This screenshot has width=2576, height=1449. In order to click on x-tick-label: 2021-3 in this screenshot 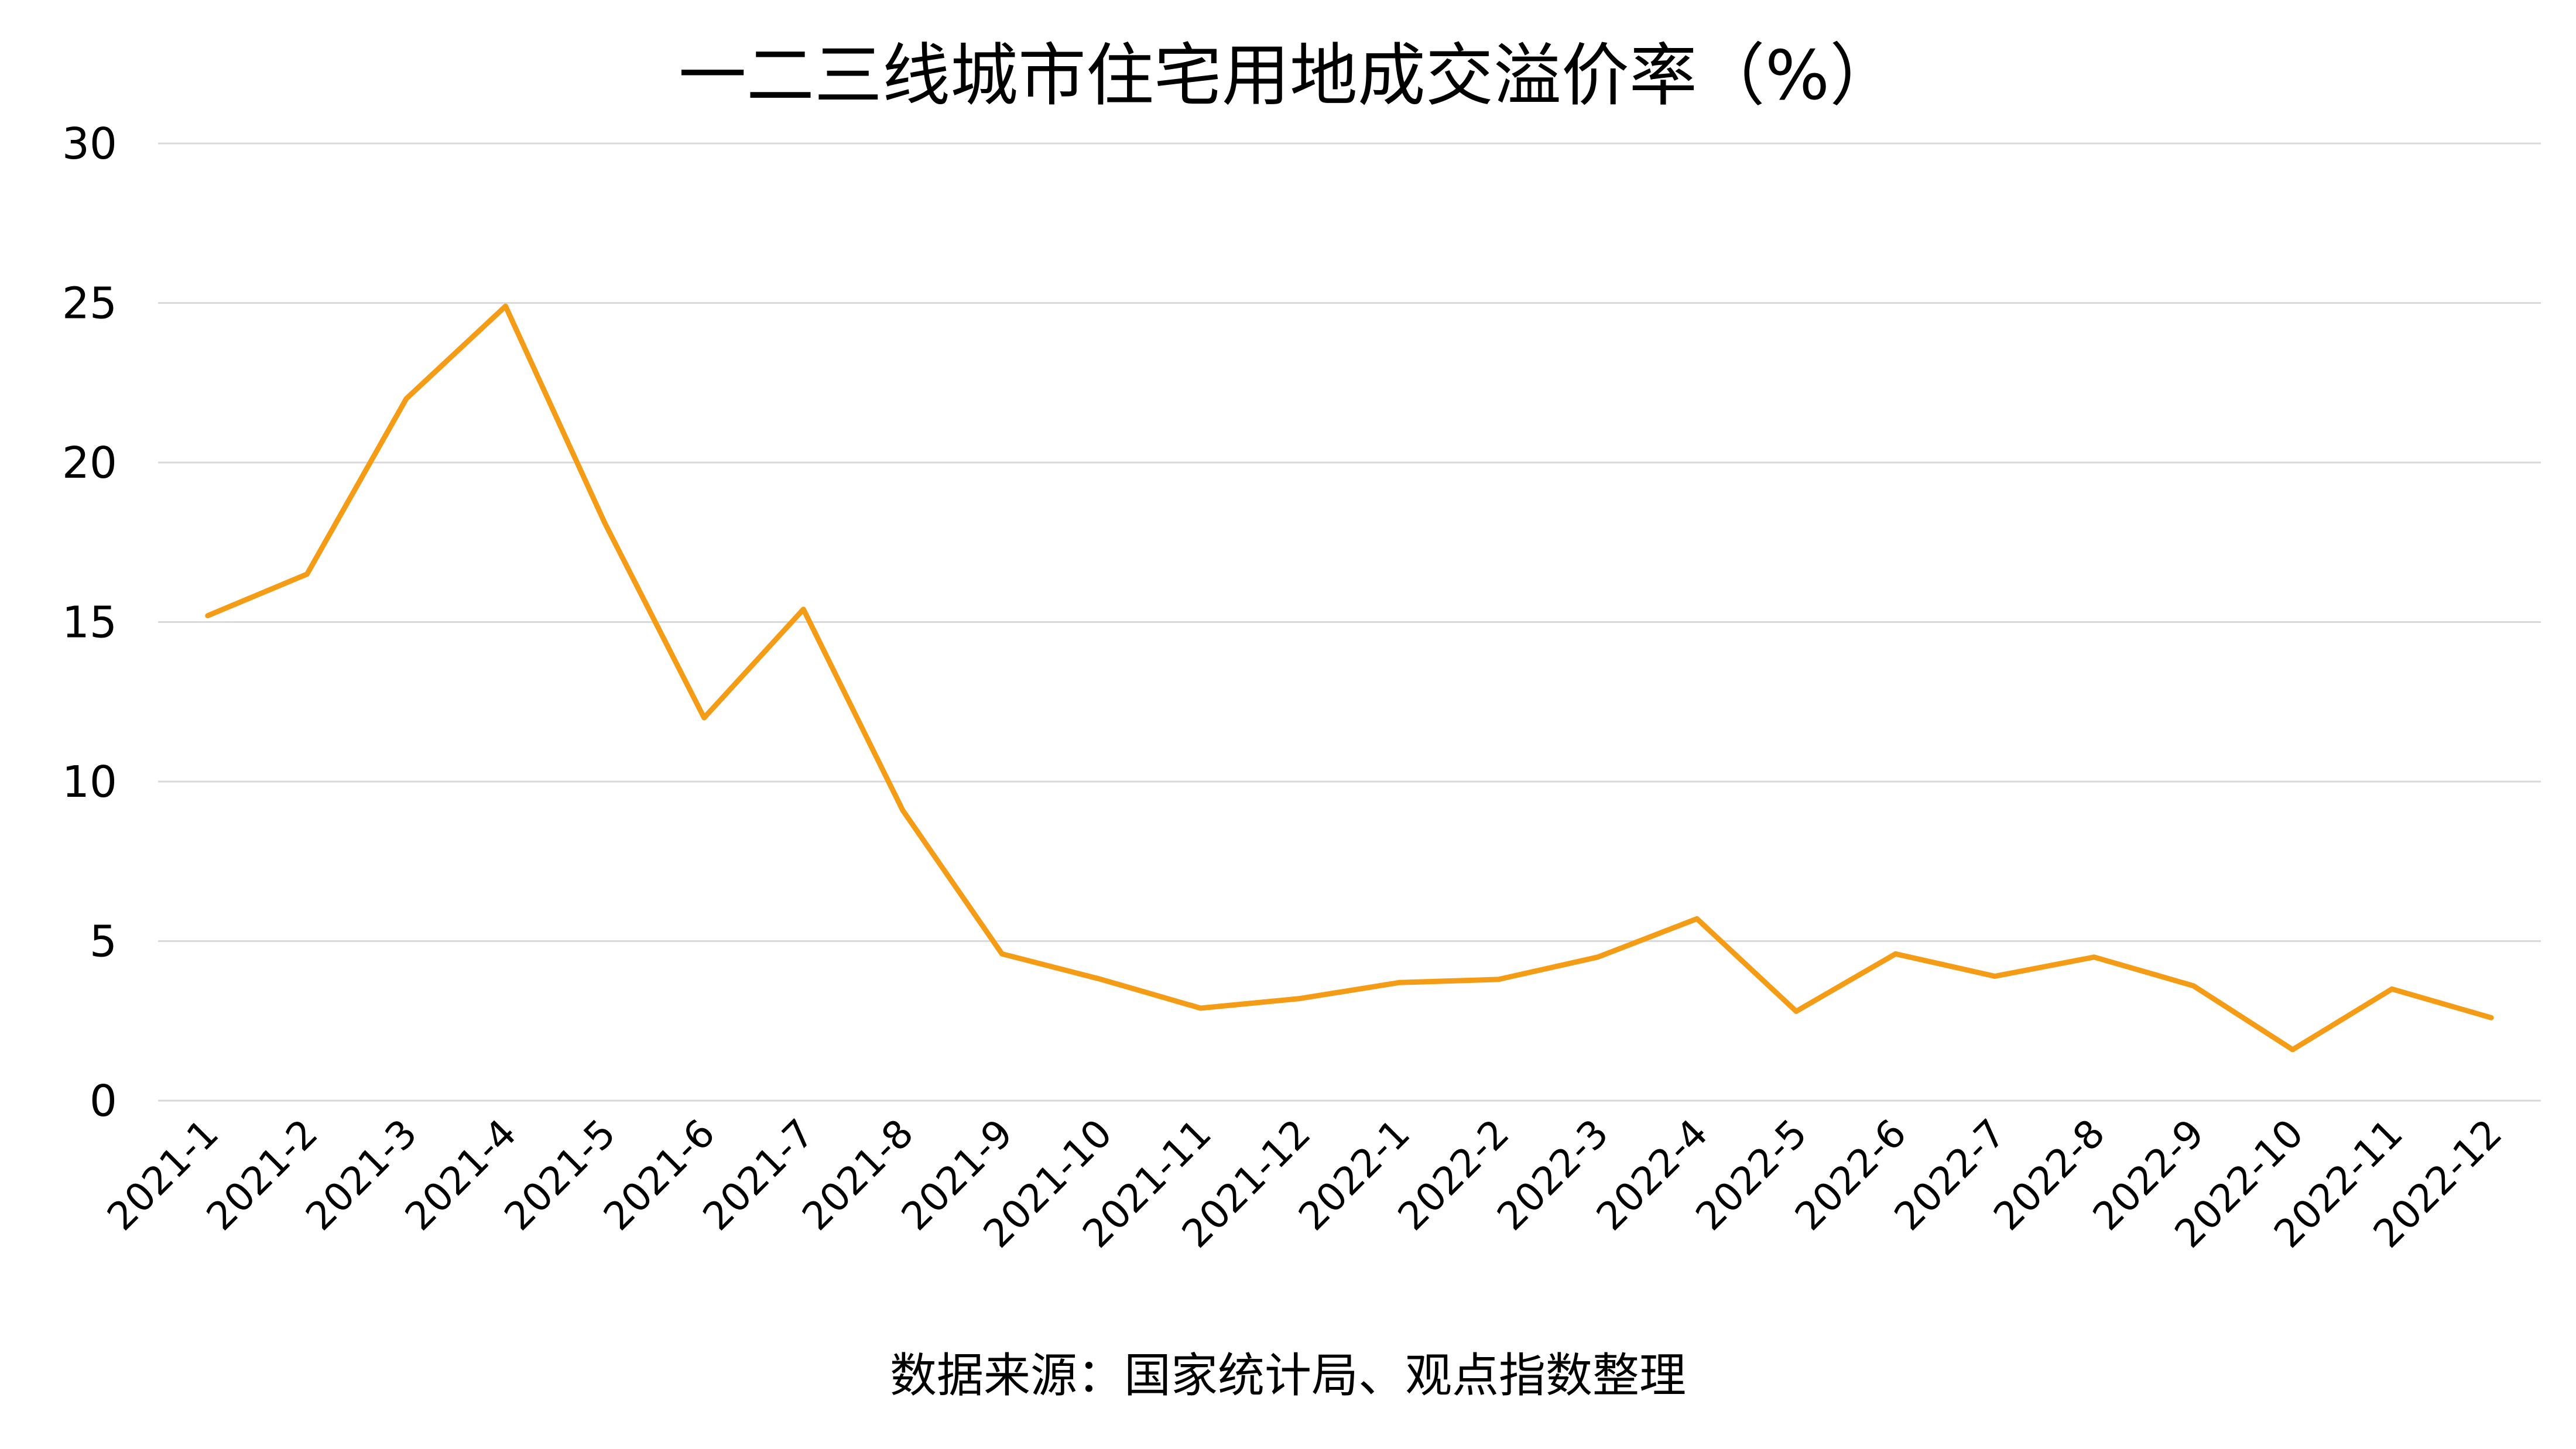, I will do `click(361, 1175)`.